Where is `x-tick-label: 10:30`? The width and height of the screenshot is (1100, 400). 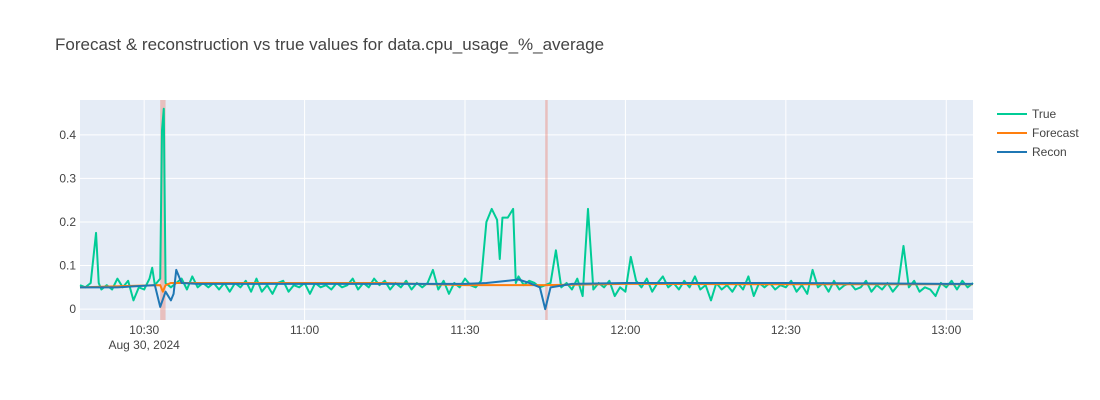
x-tick-label: 10:30 is located at coordinates (144, 330).